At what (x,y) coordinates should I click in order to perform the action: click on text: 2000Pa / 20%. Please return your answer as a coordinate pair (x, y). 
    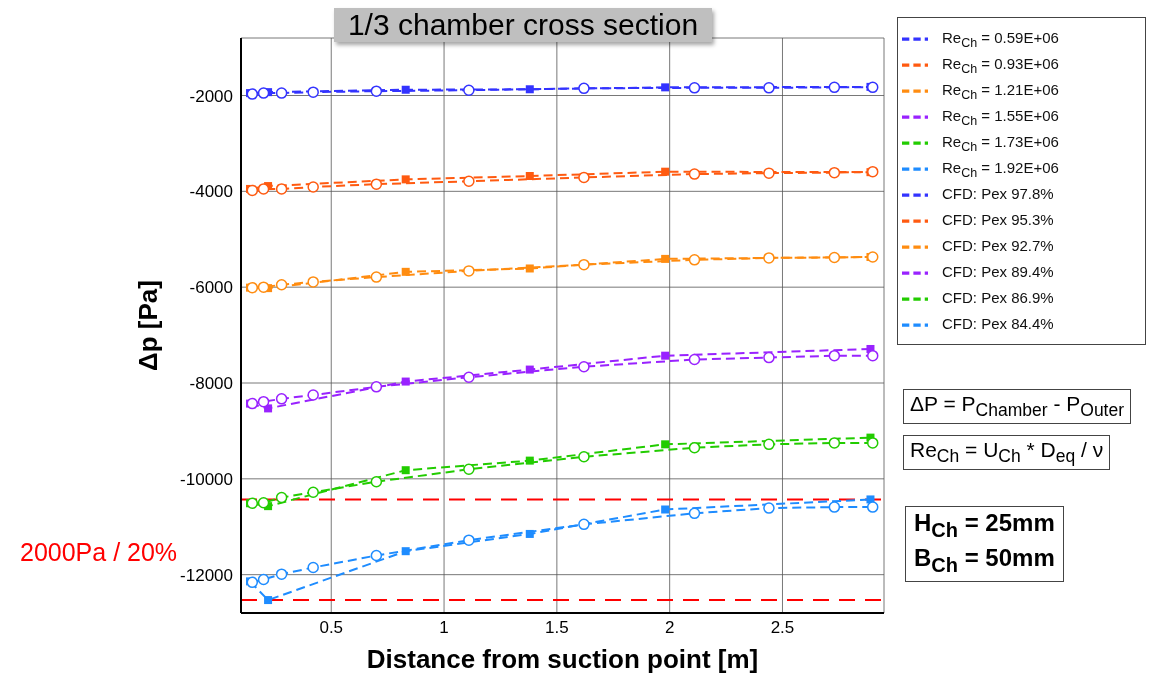
    Looking at the image, I should click on (99, 552).